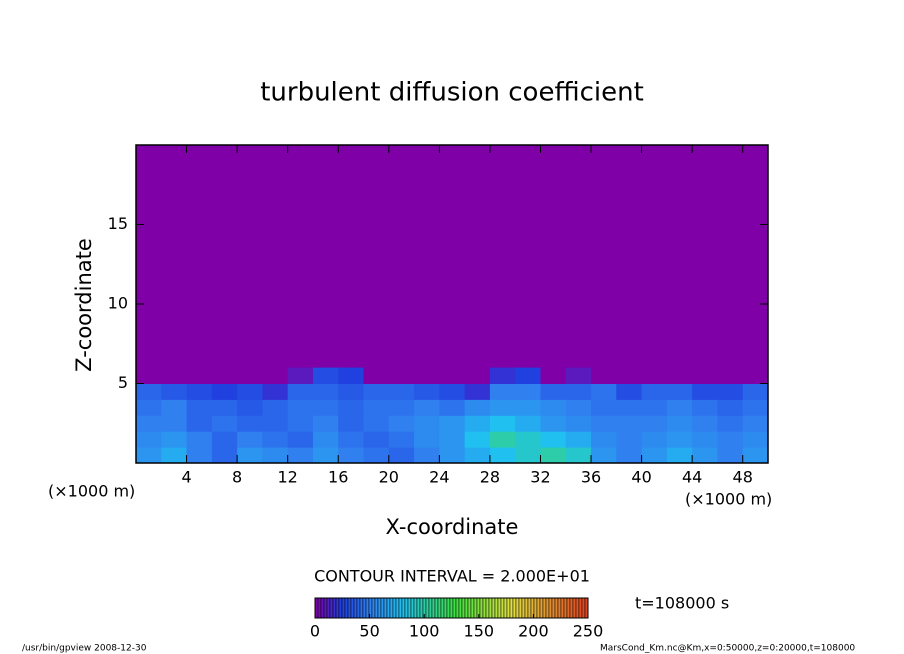 The image size is (904, 654). What do you see at coordinates (439, 477) in the screenshot?
I see `x-tick-label: 24` at bounding box center [439, 477].